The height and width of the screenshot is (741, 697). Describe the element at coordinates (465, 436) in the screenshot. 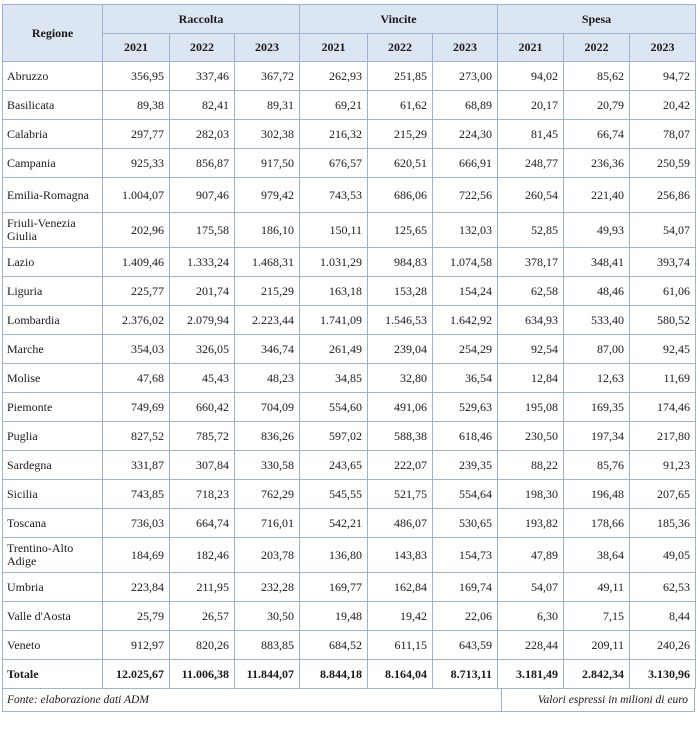

I see `value-cell: 618,46` at that location.